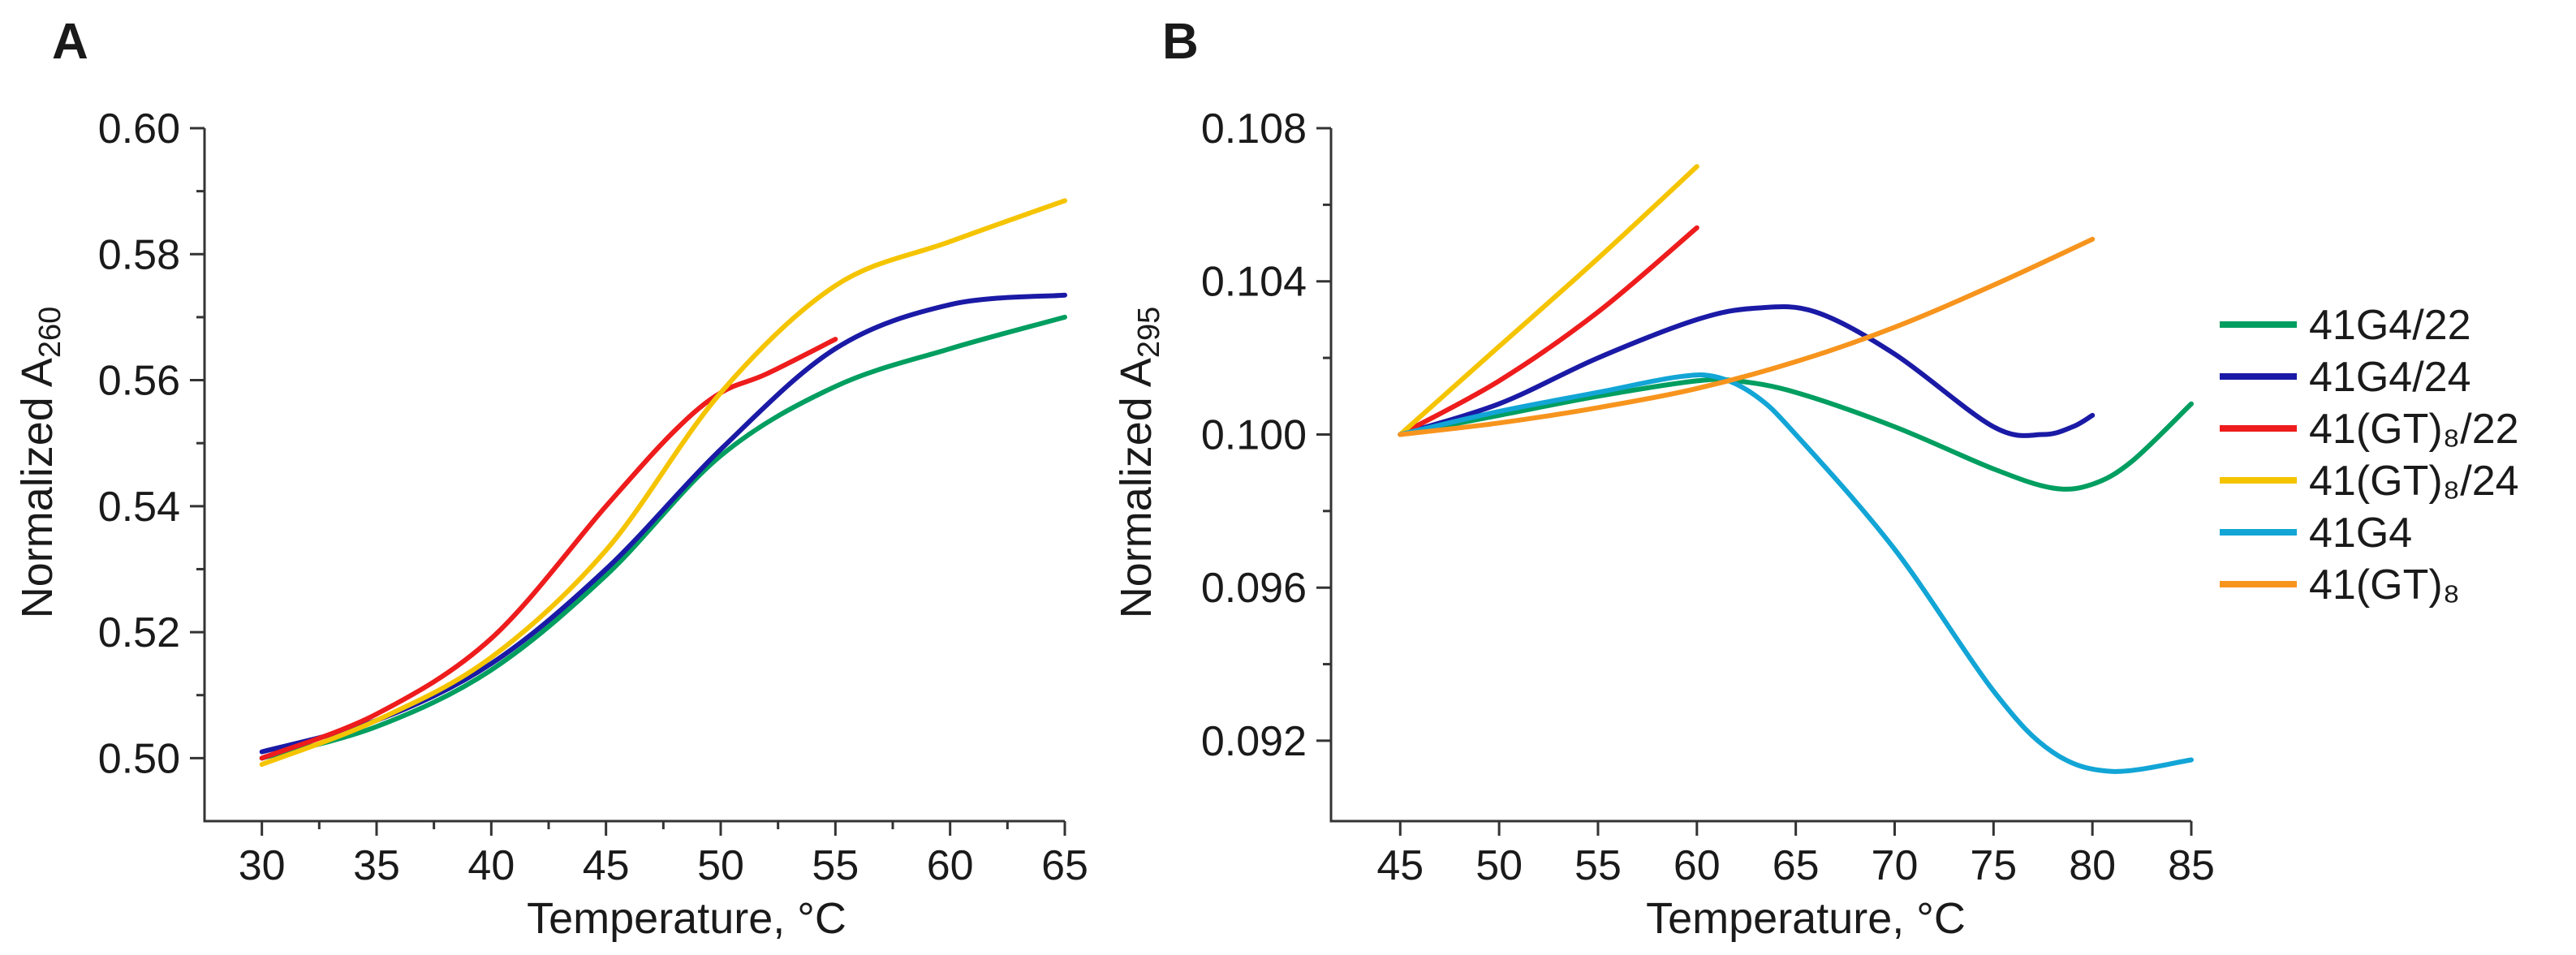 This screenshot has width=2576, height=955. I want to click on panel-label-a: A, so click(70, 42).